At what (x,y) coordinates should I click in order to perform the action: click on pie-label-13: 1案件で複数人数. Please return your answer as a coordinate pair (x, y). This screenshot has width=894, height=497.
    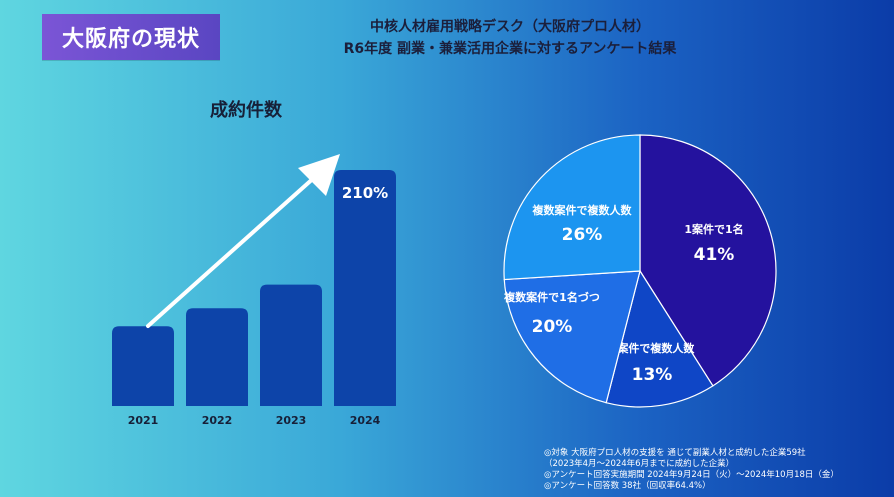
    Looking at the image, I should click on (653, 348).